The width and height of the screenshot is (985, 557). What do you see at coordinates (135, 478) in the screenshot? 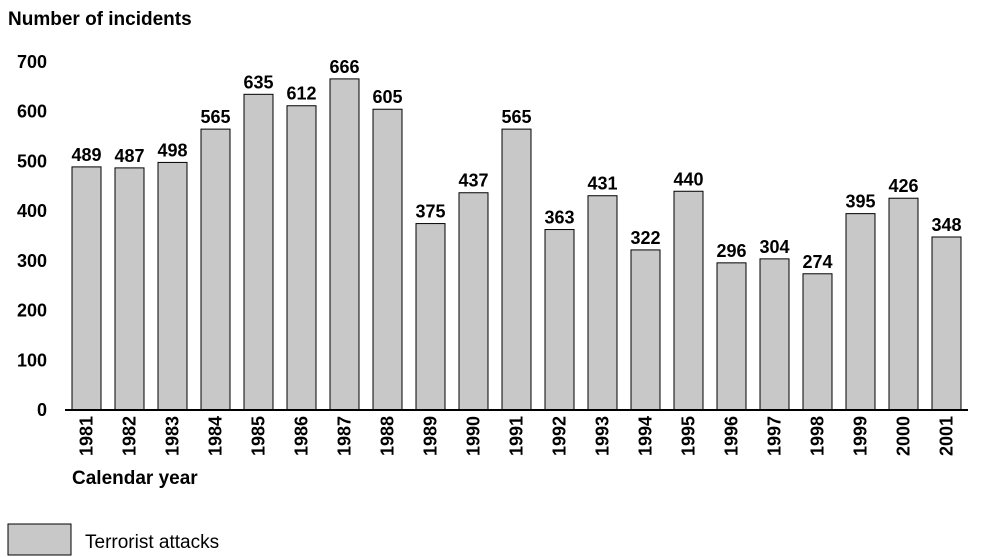
I see `x-axis-title: Calendar year` at bounding box center [135, 478].